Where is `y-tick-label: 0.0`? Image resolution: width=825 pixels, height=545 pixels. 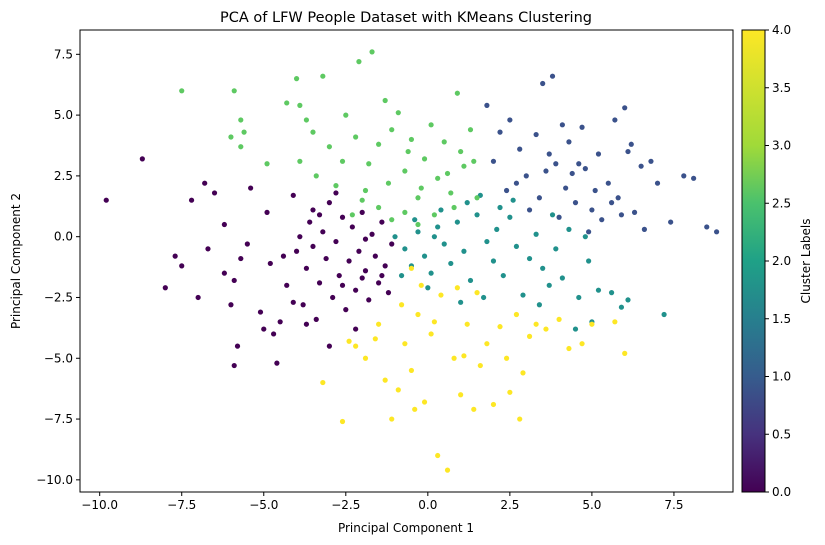
y-tick-label: 0.0 is located at coordinates (63, 237).